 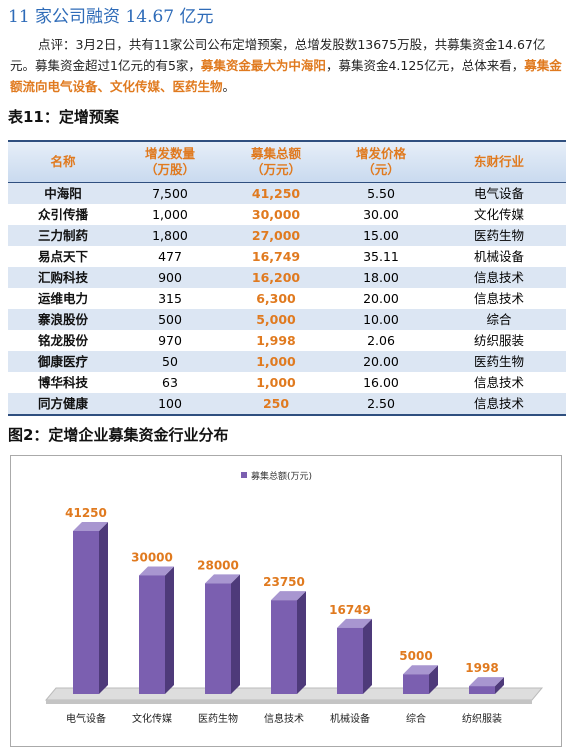 I want to click on table-cell: 综合, so click(x=499, y=319).